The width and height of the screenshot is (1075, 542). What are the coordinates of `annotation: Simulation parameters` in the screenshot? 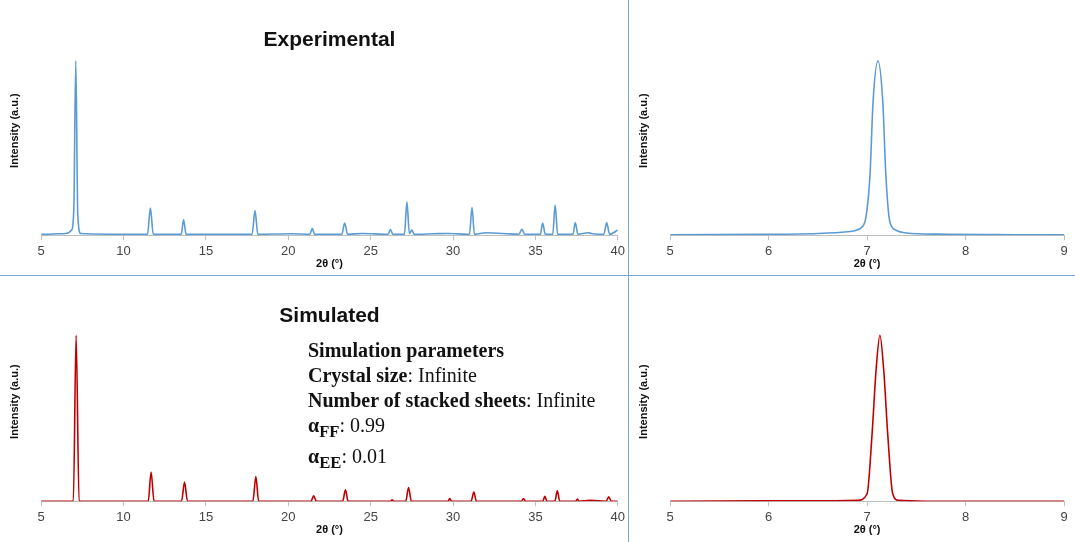 It's located at (406, 350).